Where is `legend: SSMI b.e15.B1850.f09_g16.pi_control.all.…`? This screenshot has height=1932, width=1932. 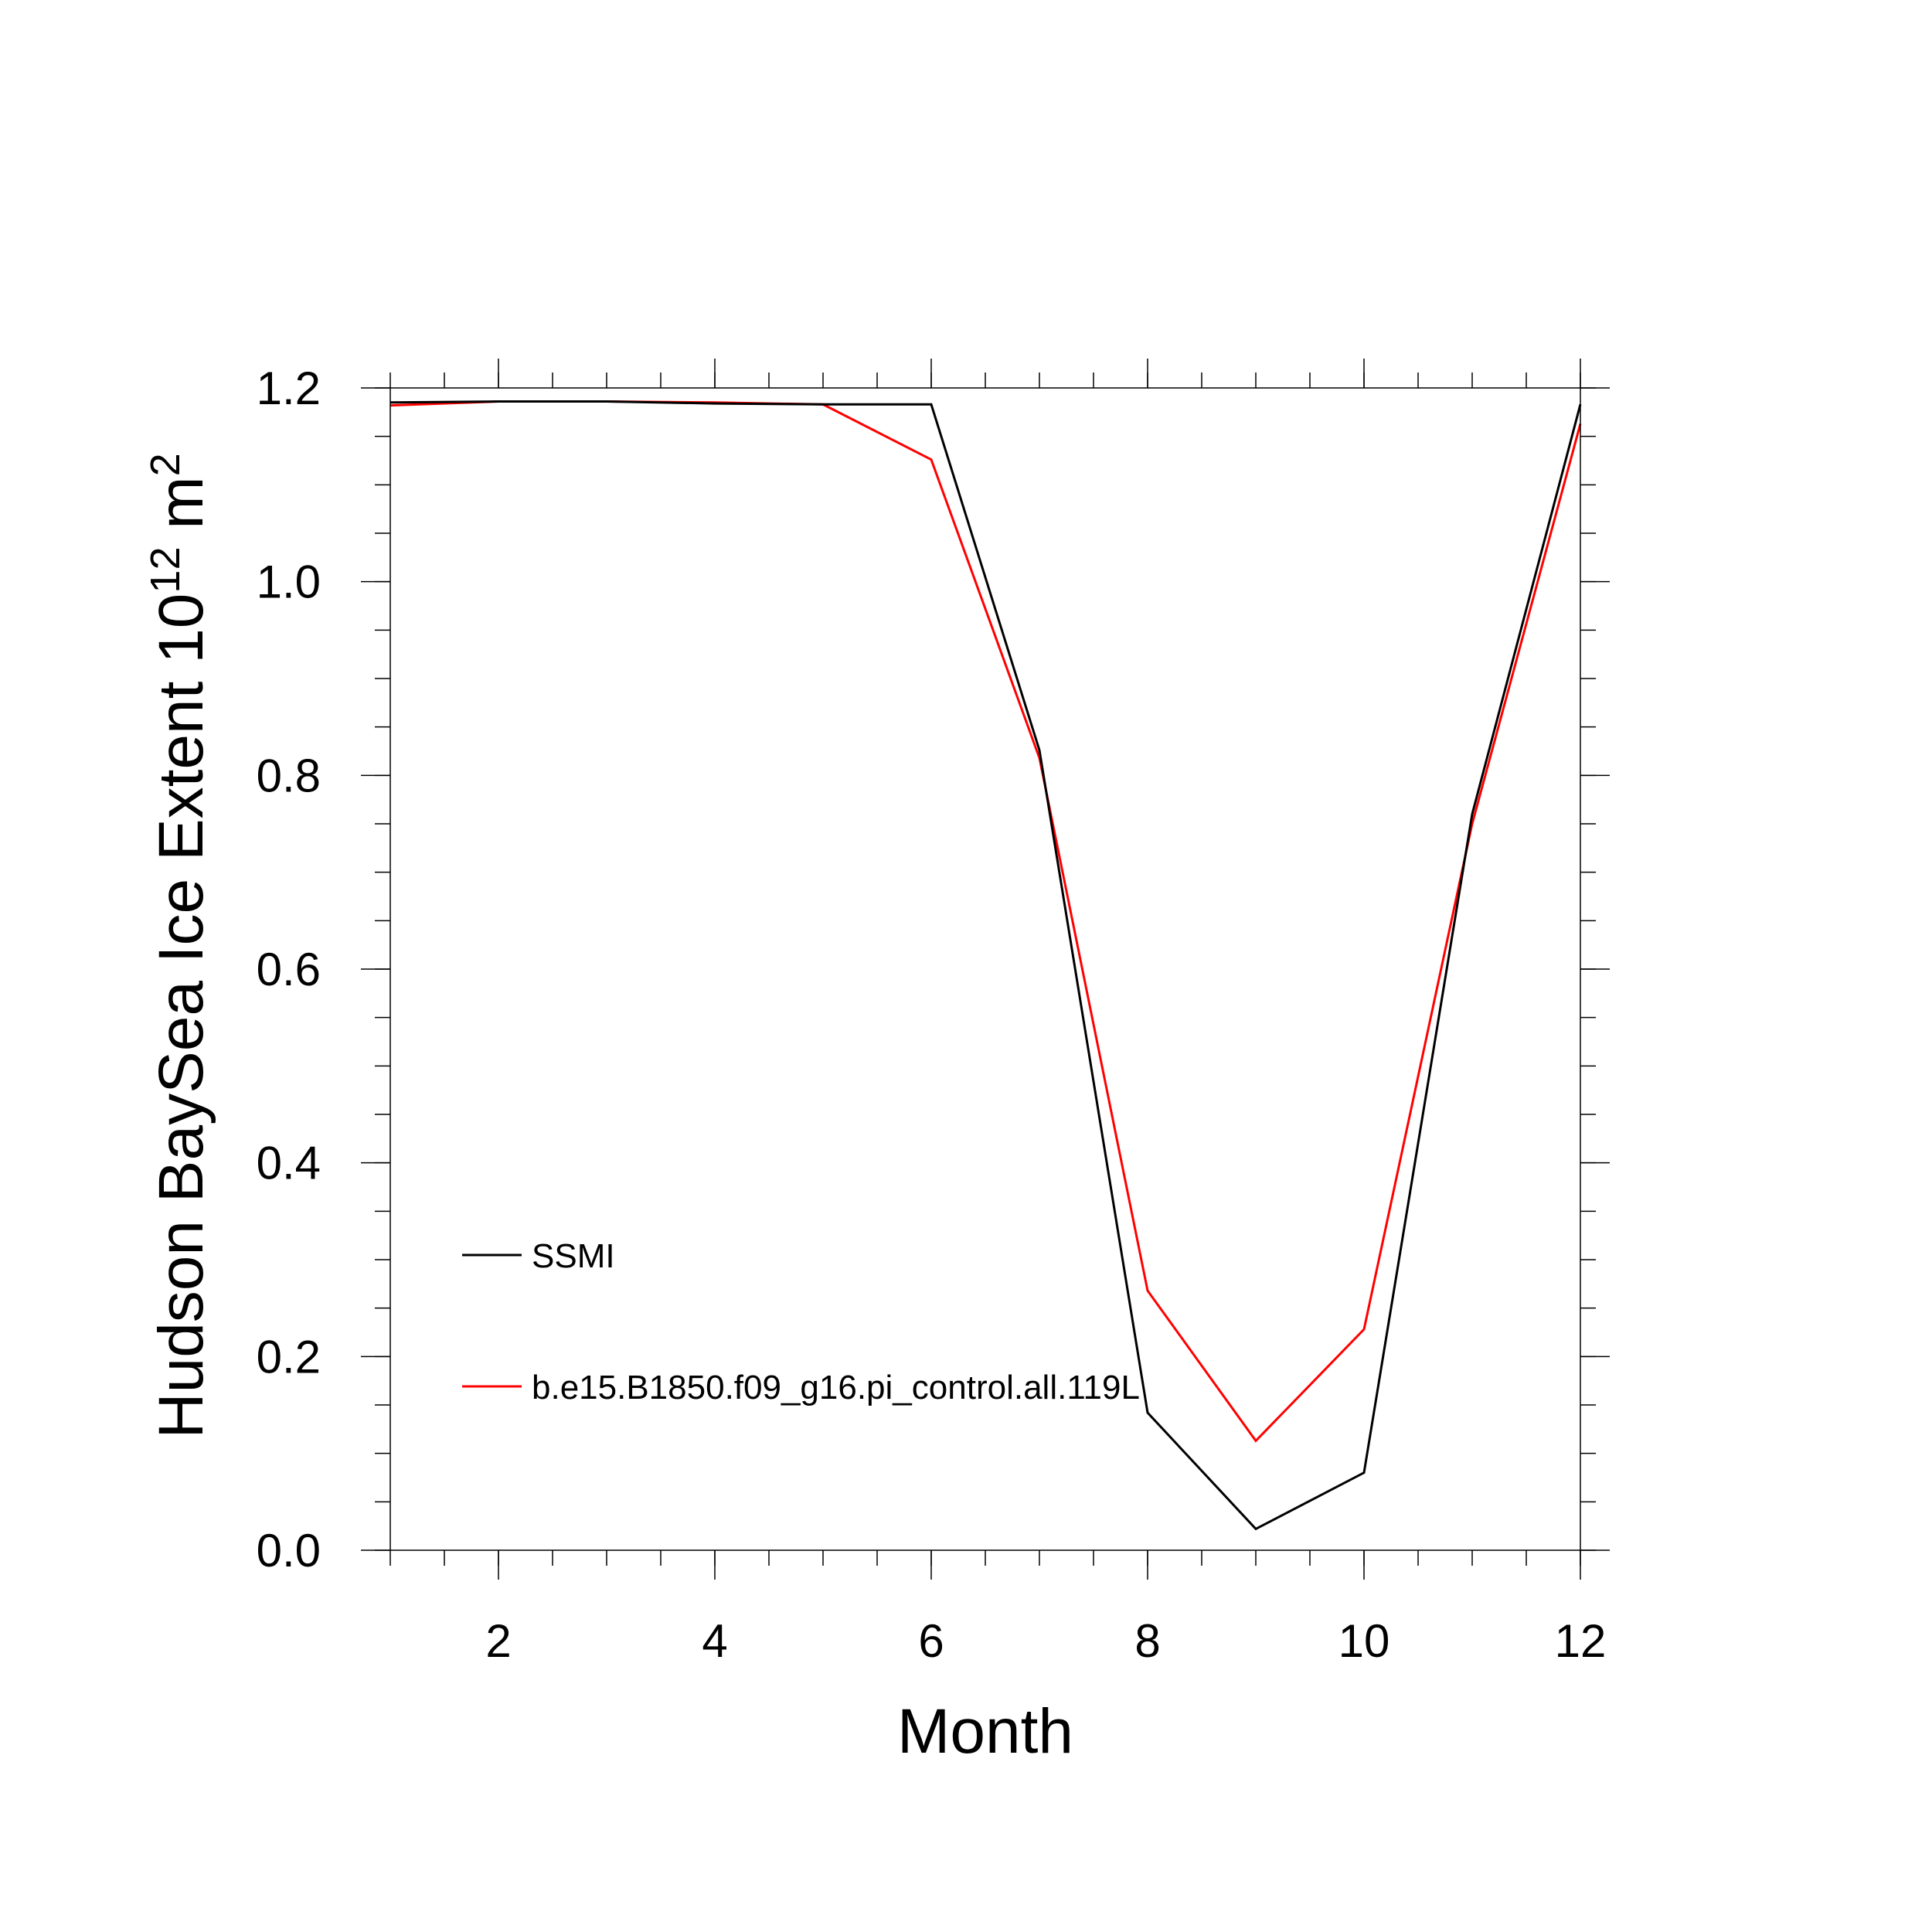
legend: SSMI b.e15.B1850.f09_g16.pi_control.all.… is located at coordinates (801, 1321).